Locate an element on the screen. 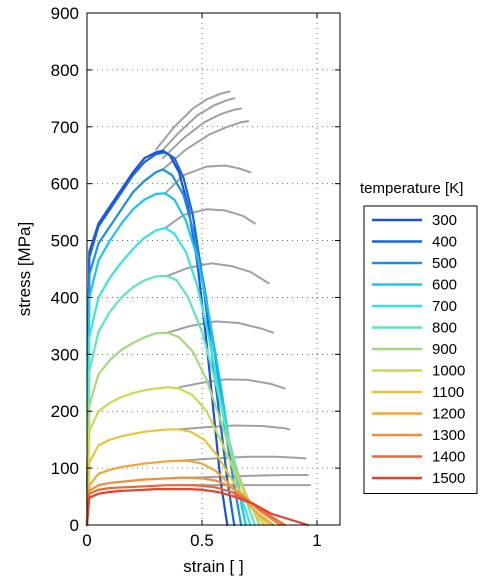 The image size is (491, 587). y-tick-label: 800 is located at coordinates (65, 70).